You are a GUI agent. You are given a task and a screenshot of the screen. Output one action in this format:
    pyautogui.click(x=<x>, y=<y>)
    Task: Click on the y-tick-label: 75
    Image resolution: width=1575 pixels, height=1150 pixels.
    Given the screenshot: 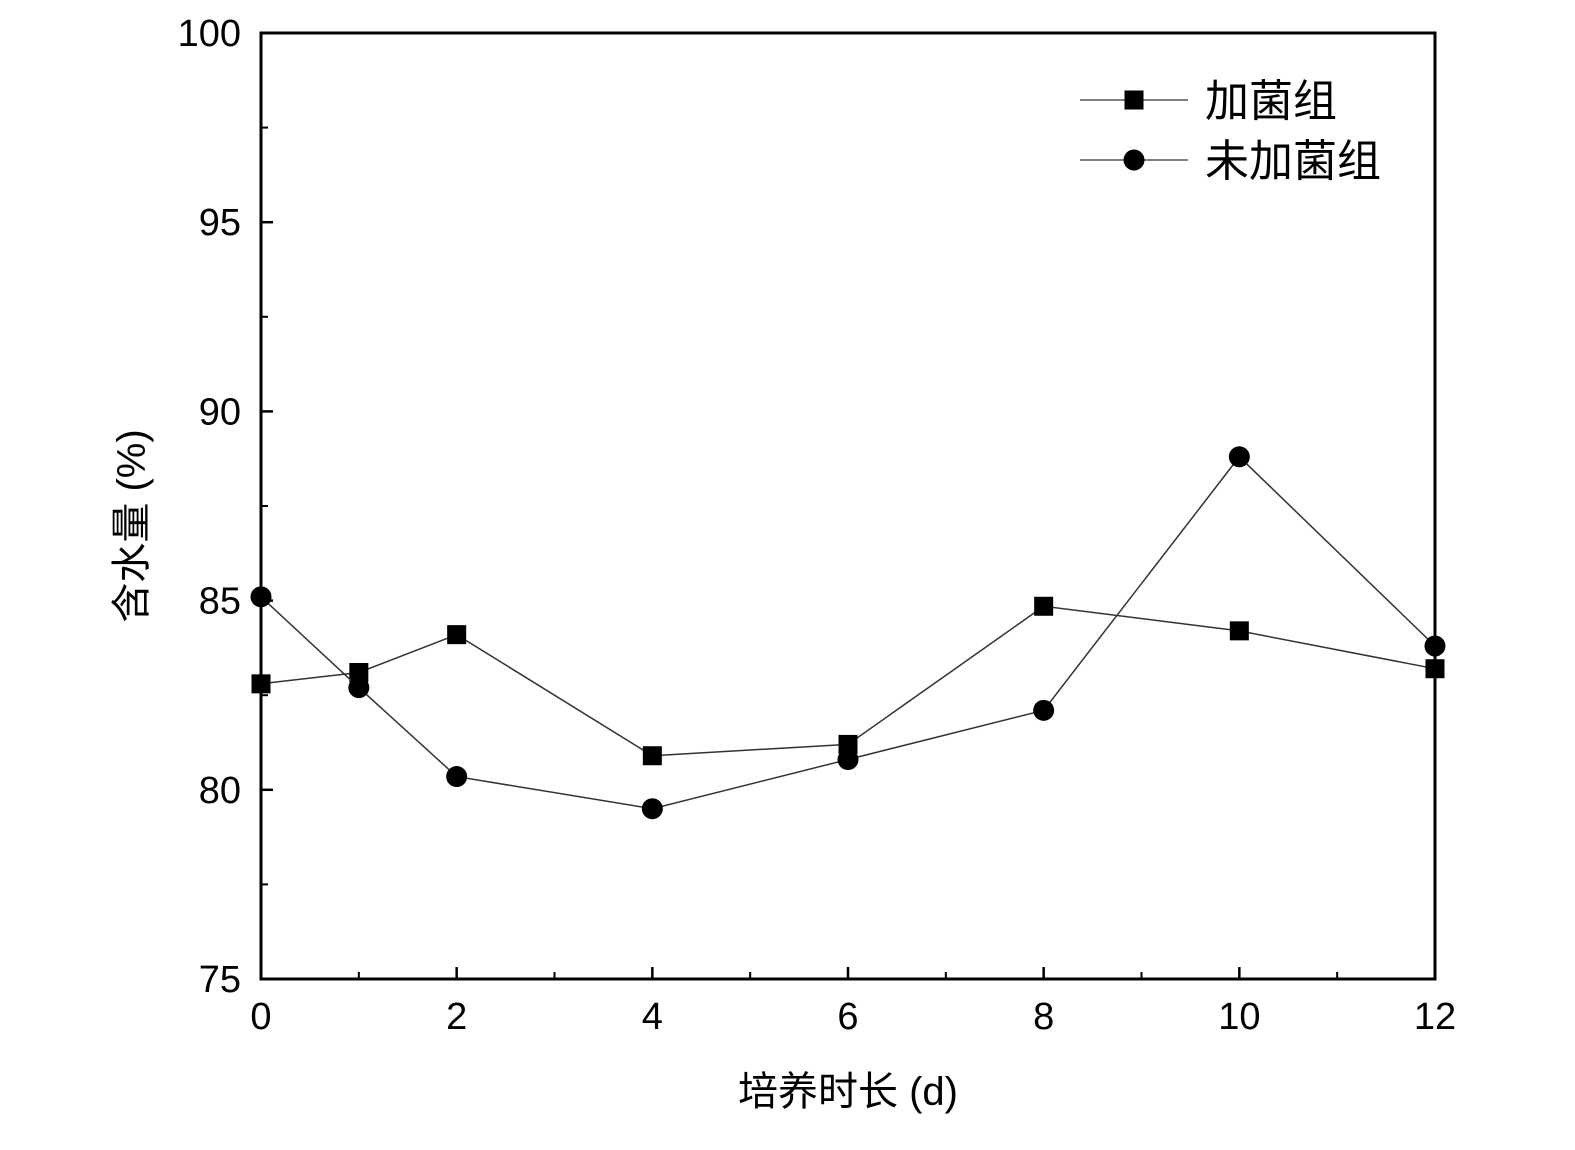 What is the action you would take?
    pyautogui.click(x=220, y=980)
    